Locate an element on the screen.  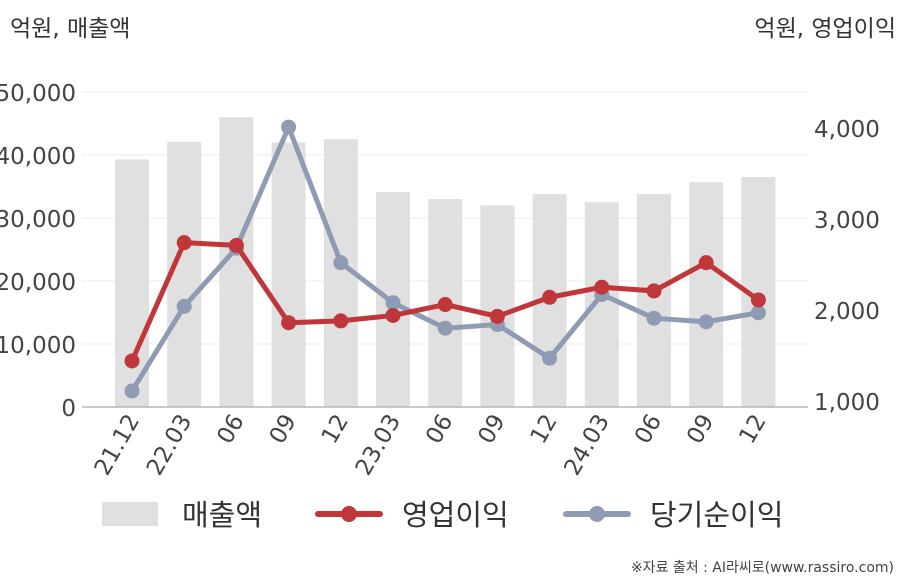
x-tick-label: 22.03 is located at coordinates (169, 445).